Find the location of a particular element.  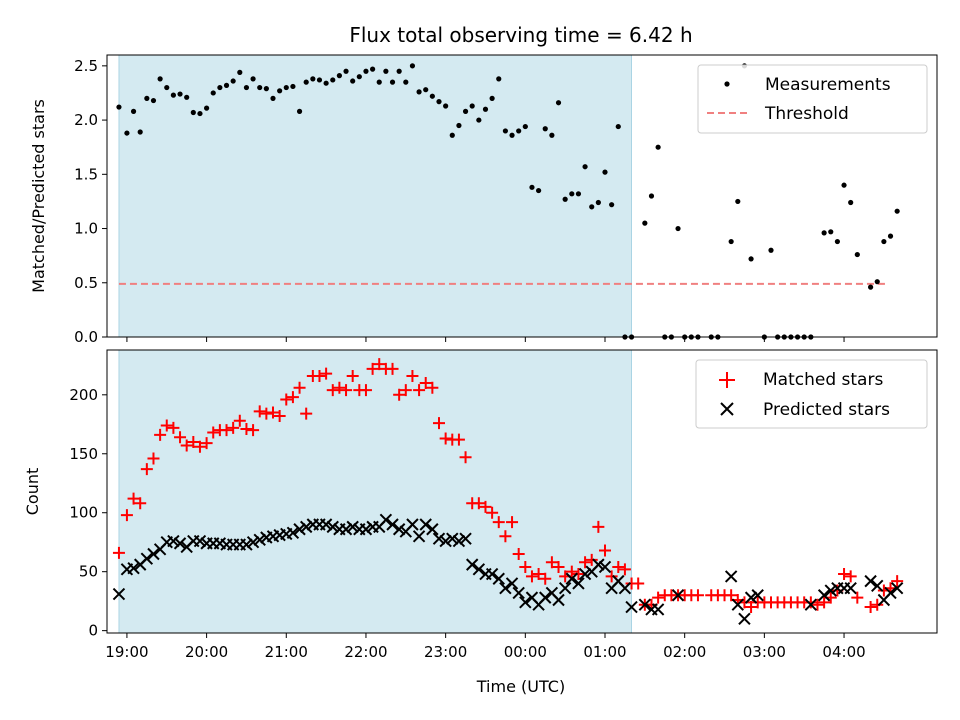

x-tick-label-4: 23:00 is located at coordinates (445, 652).